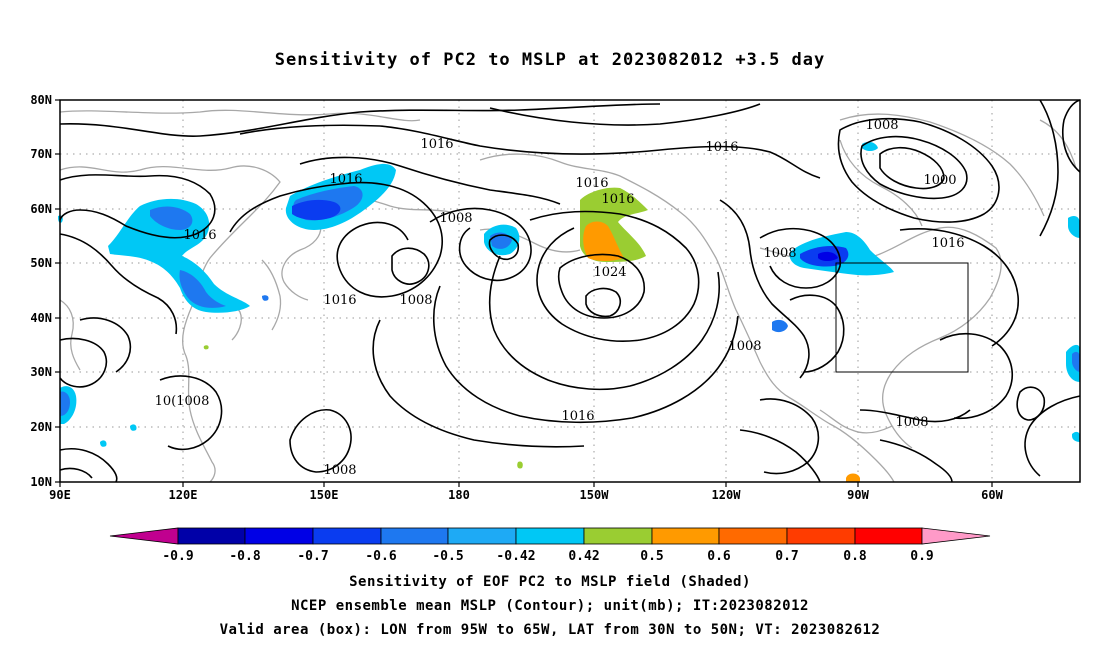 This screenshot has width=1100, height=650. I want to click on lon-label: 90E, so click(60, 495).